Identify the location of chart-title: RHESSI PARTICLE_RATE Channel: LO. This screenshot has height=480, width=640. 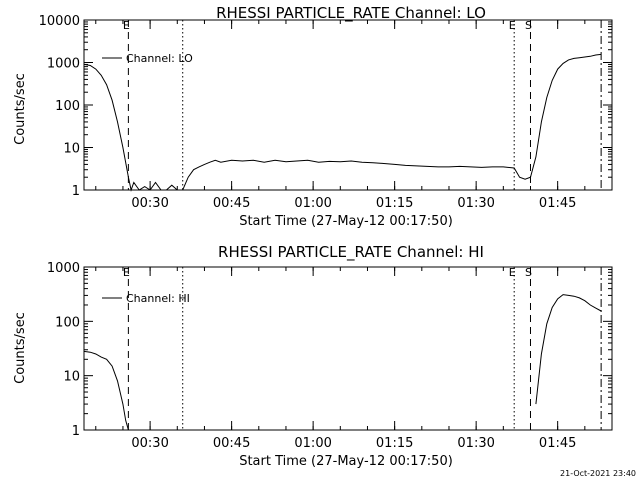
(351, 13).